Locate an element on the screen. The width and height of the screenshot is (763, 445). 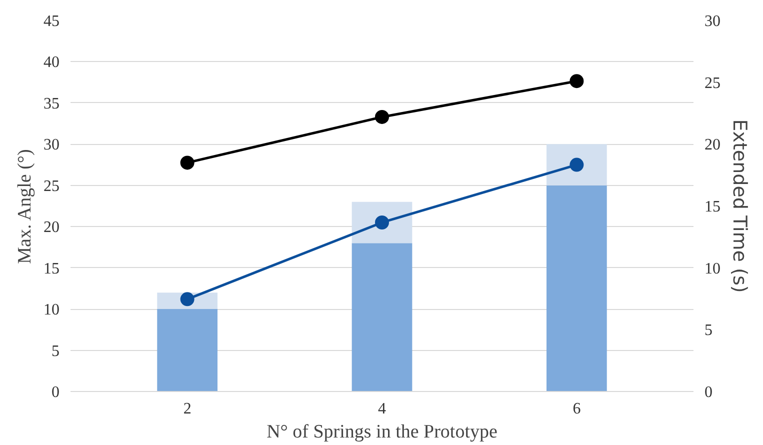
y-tick-label: 25 is located at coordinates (52, 186).